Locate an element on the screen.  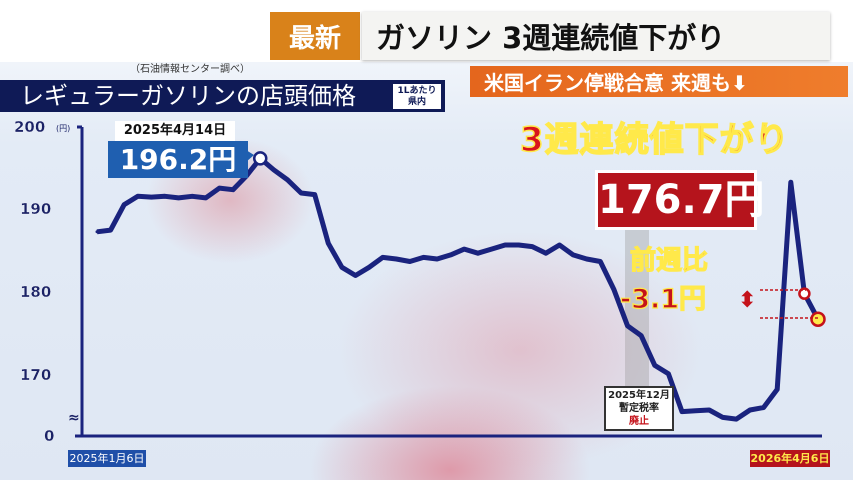
up-down-arrow-icon: ⬍ is located at coordinates (747, 300).